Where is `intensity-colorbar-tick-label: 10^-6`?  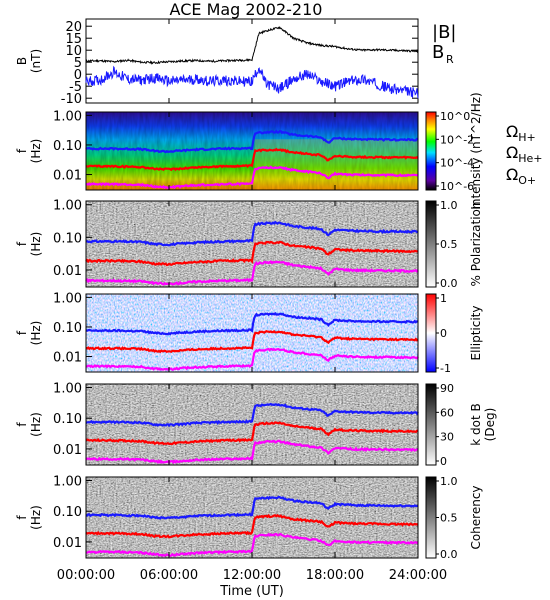
intensity-colorbar-tick-label: 10^-6 is located at coordinates (457, 186).